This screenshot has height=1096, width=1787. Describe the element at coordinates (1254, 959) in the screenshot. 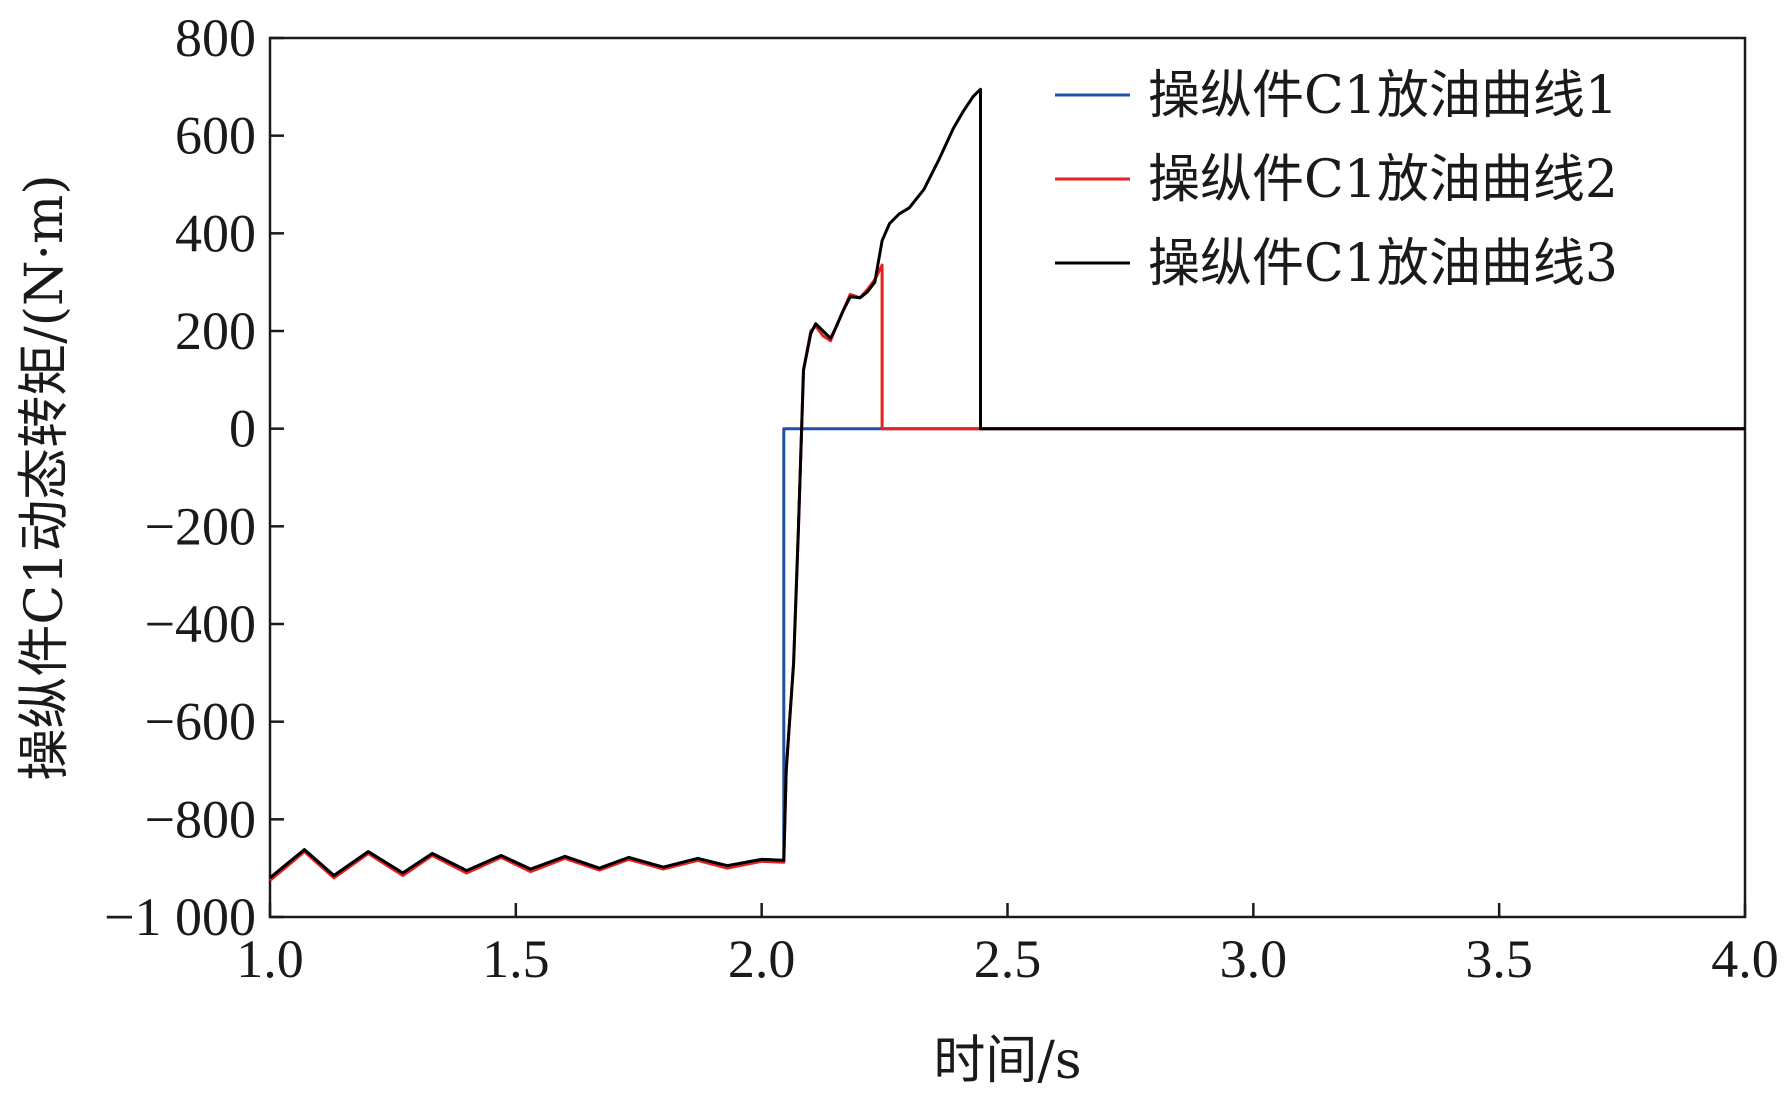

I see `x-tick-label: 3.0` at that location.